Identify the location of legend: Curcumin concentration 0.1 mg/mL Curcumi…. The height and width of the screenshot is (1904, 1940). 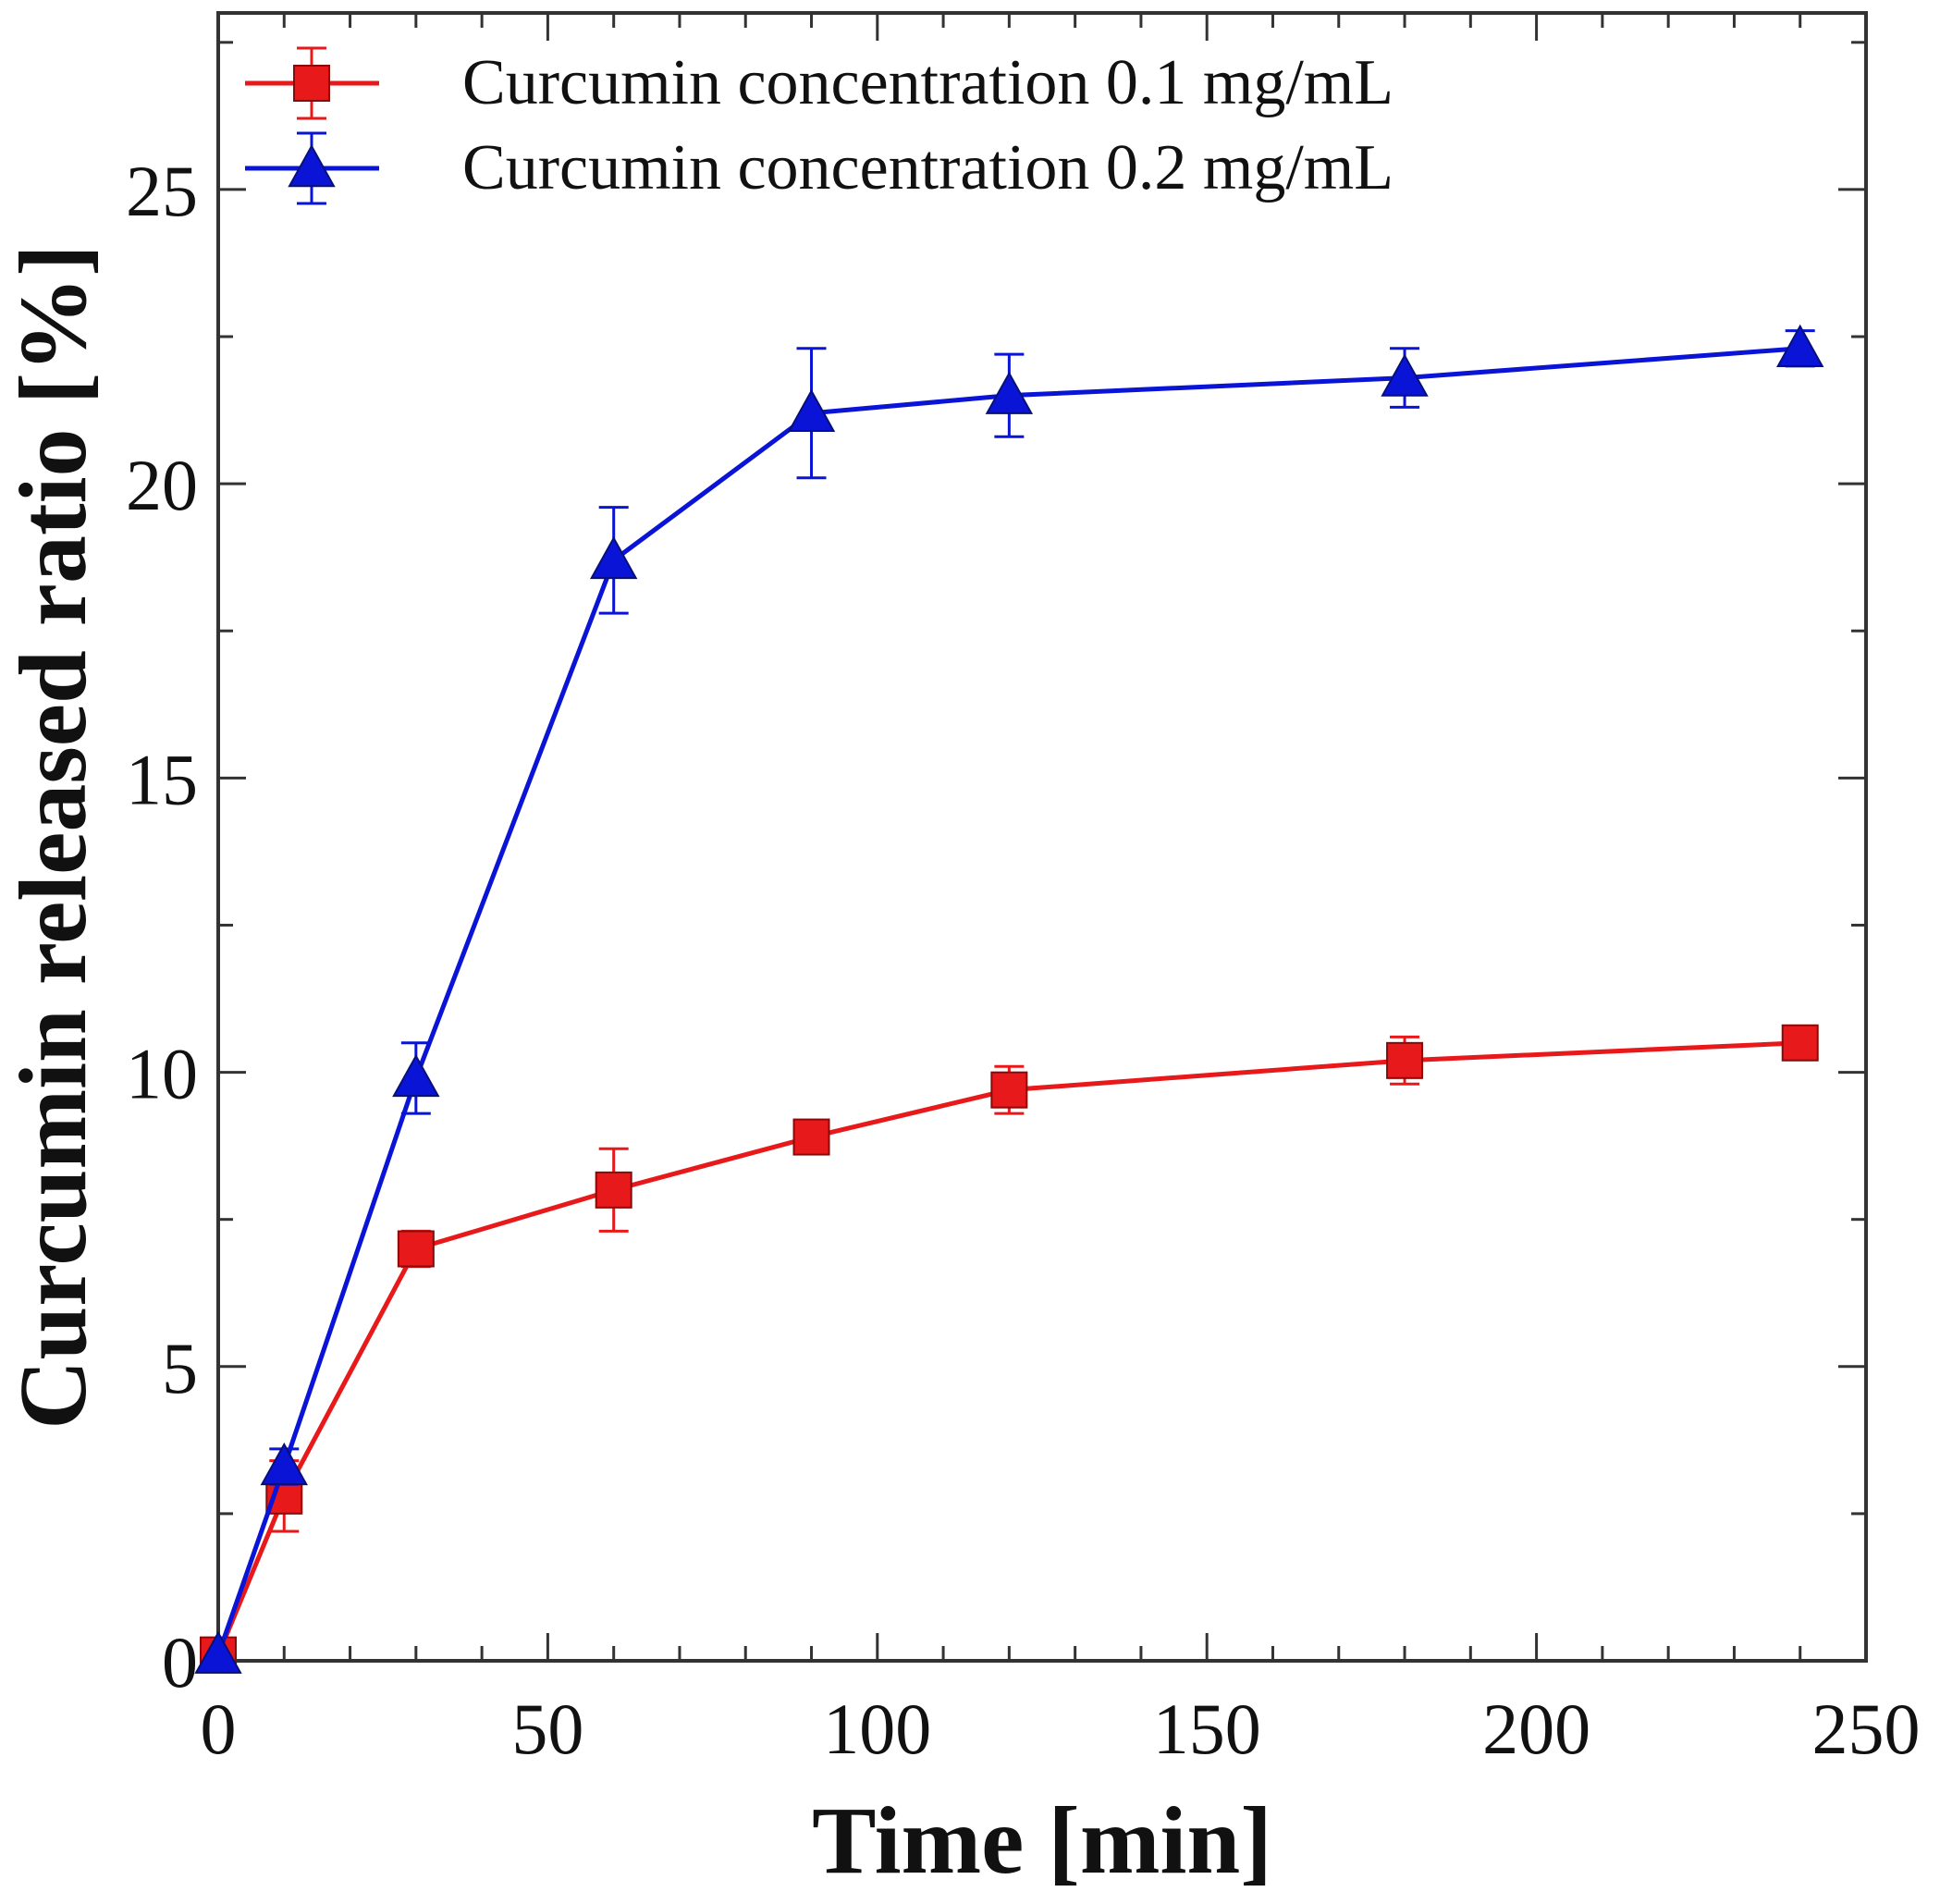
(819, 125).